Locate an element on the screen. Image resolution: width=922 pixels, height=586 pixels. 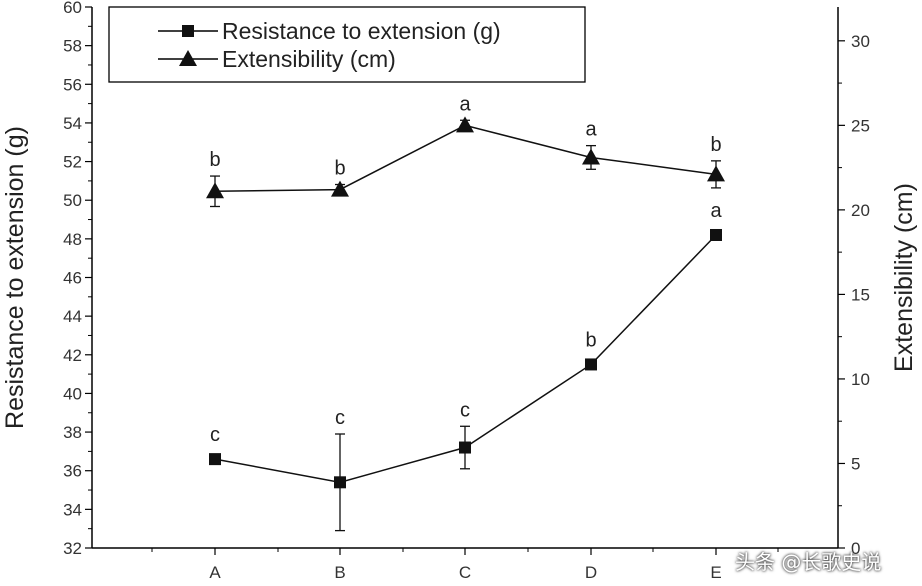
right-tick-label: 30 is located at coordinates (860, 41).